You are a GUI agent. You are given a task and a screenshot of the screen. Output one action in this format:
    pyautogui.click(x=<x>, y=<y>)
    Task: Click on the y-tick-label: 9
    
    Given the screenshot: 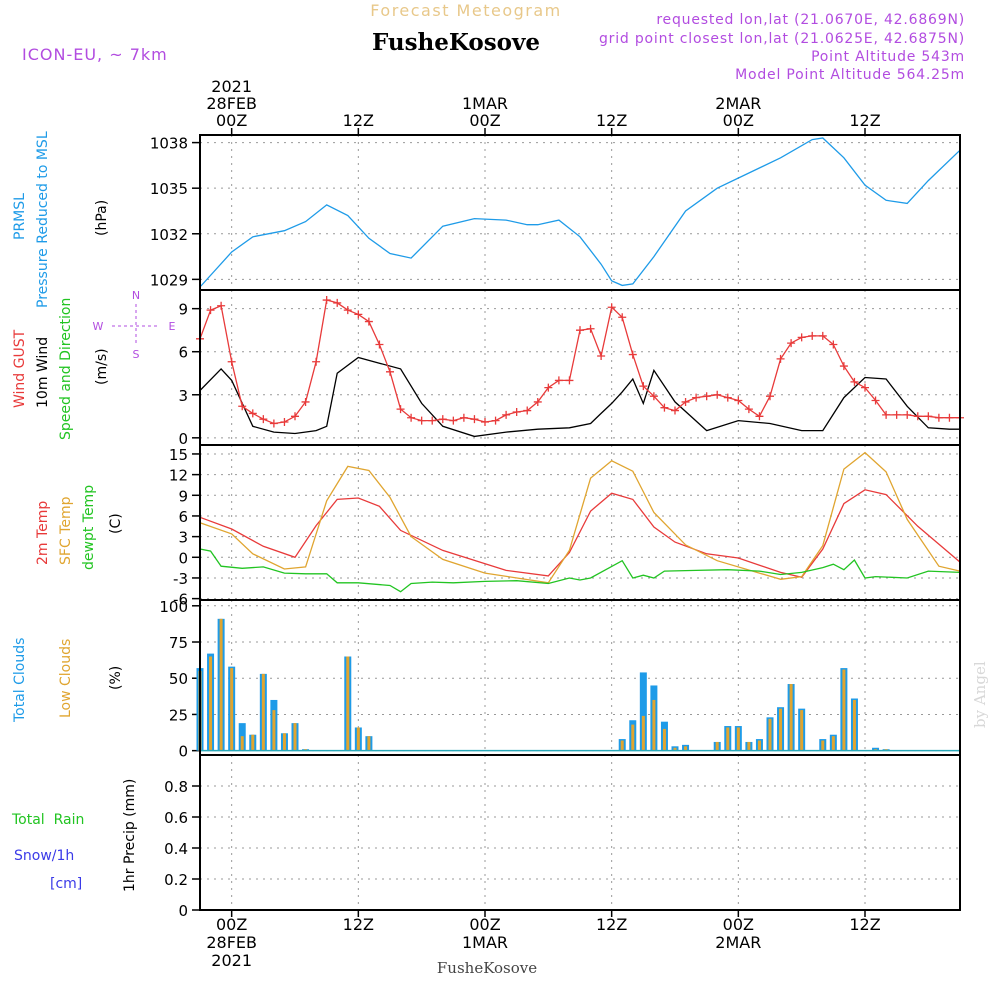 What is the action you would take?
    pyautogui.click(x=183, y=310)
    